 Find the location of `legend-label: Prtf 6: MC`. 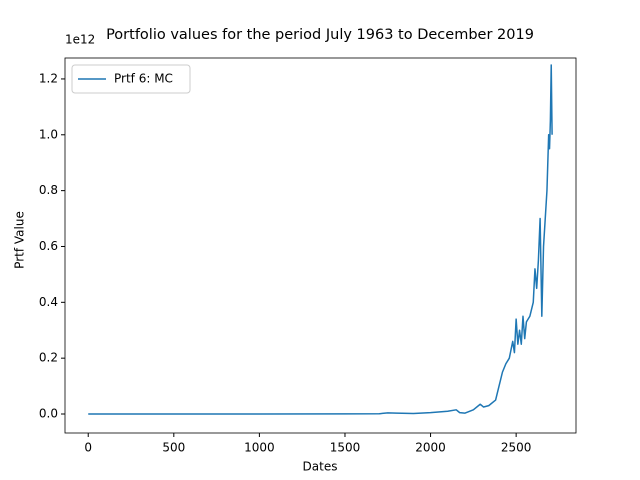

legend-label: Prtf 6: MC is located at coordinates (143, 79).